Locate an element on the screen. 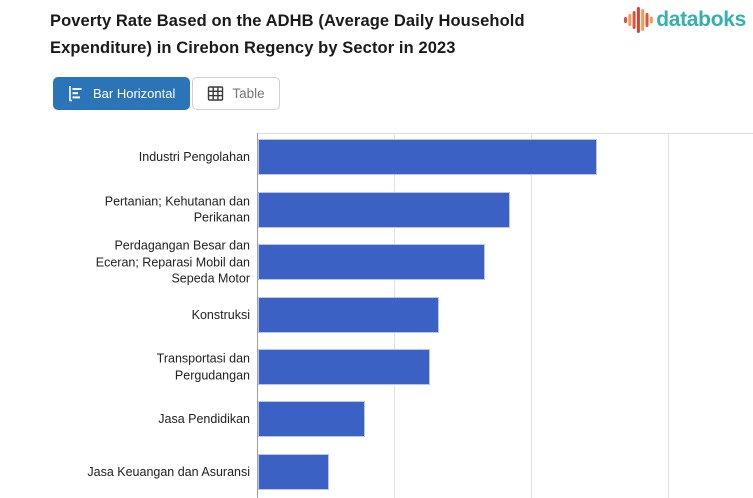  bar-horizontal-button-label: Bar Horizontal is located at coordinates (134, 93).